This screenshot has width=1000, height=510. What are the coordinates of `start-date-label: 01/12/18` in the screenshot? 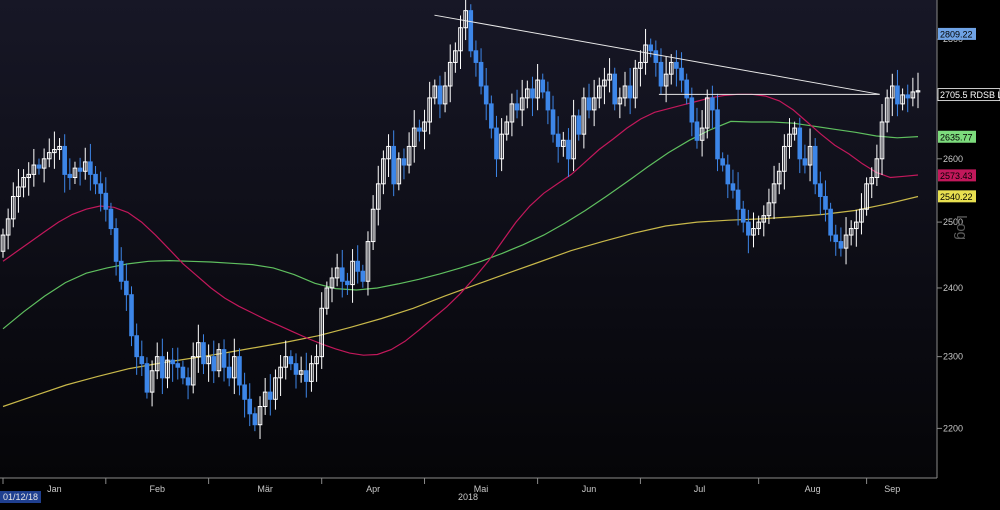 It's located at (21, 497).